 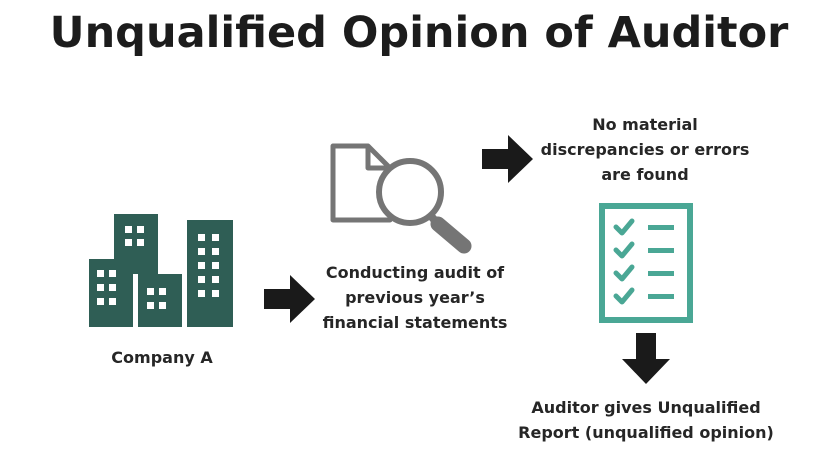 I want to click on result-line-1: Auditor gives Unqualified, so click(x=646, y=407).